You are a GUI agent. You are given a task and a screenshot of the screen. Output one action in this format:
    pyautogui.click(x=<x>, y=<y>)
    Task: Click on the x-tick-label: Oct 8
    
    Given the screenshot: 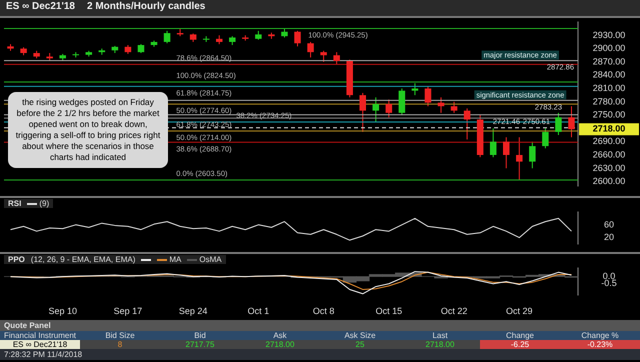 What is the action you would take?
    pyautogui.click(x=323, y=311)
    